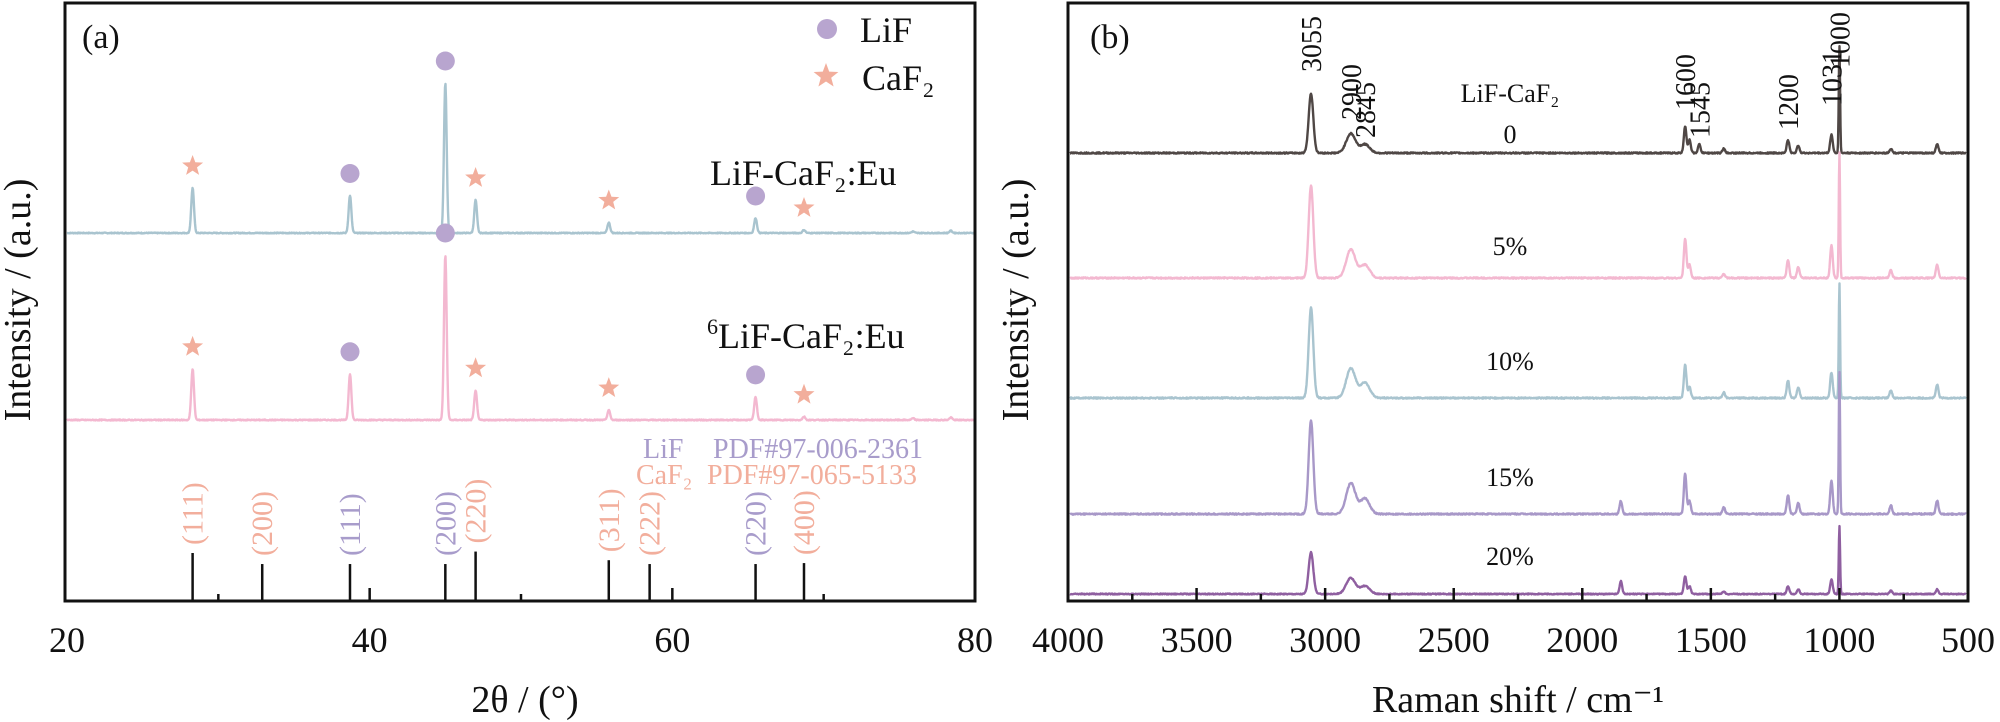 This screenshot has height=722, width=2000. What do you see at coordinates (1312, 44) in the screenshot?
I see `b-peak-label: 3055` at bounding box center [1312, 44].